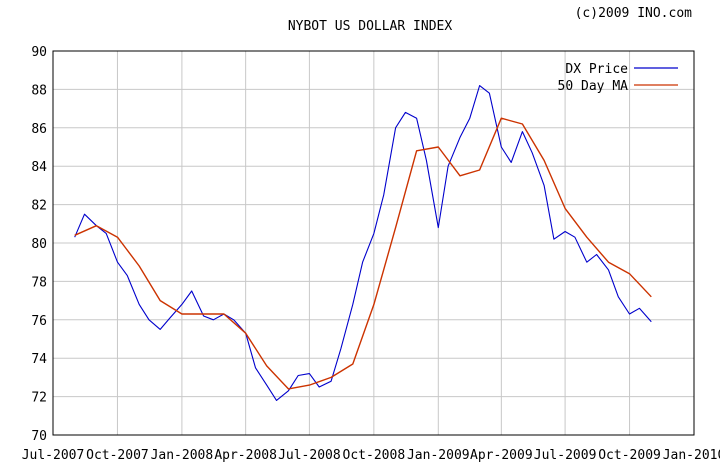 The width and height of the screenshot is (720, 471). What do you see at coordinates (39, 436) in the screenshot?
I see `y-tick-label: 70` at bounding box center [39, 436].